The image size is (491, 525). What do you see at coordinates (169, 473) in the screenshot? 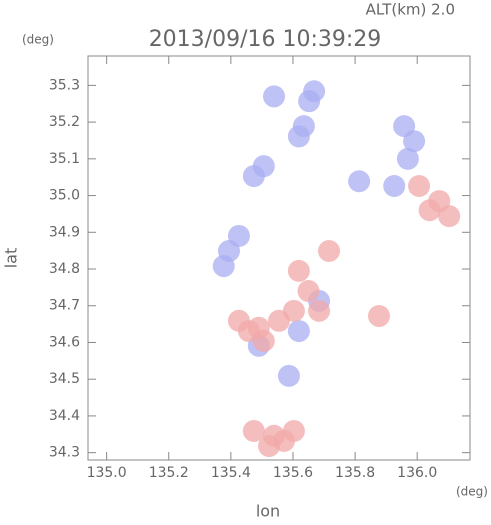
I see `x-tick-label: 135.2` at bounding box center [169, 473].